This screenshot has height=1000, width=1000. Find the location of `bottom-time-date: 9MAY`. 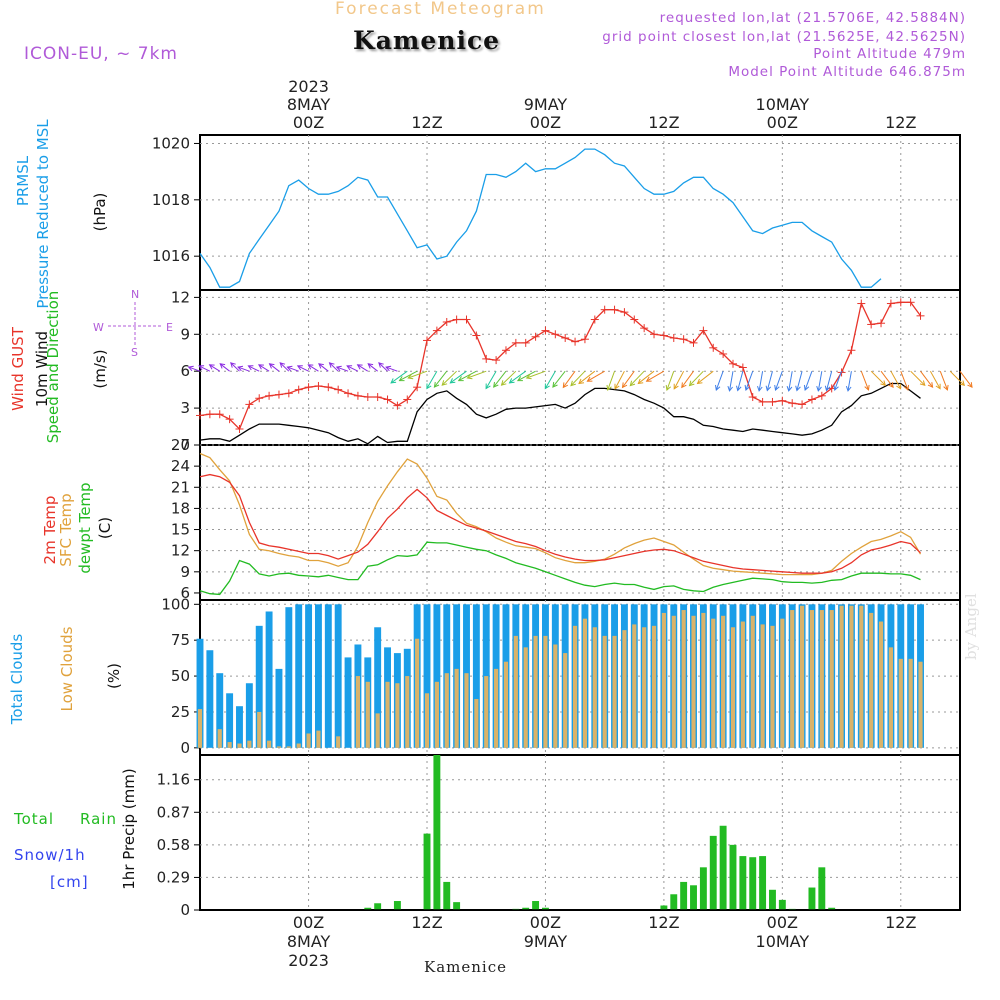

bottom-time-date: 9MAY is located at coordinates (546, 941).